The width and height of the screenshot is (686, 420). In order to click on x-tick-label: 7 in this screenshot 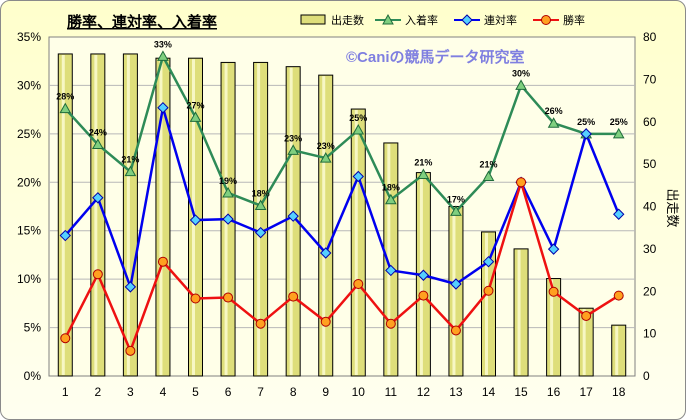, I will do `click(260, 392)`.